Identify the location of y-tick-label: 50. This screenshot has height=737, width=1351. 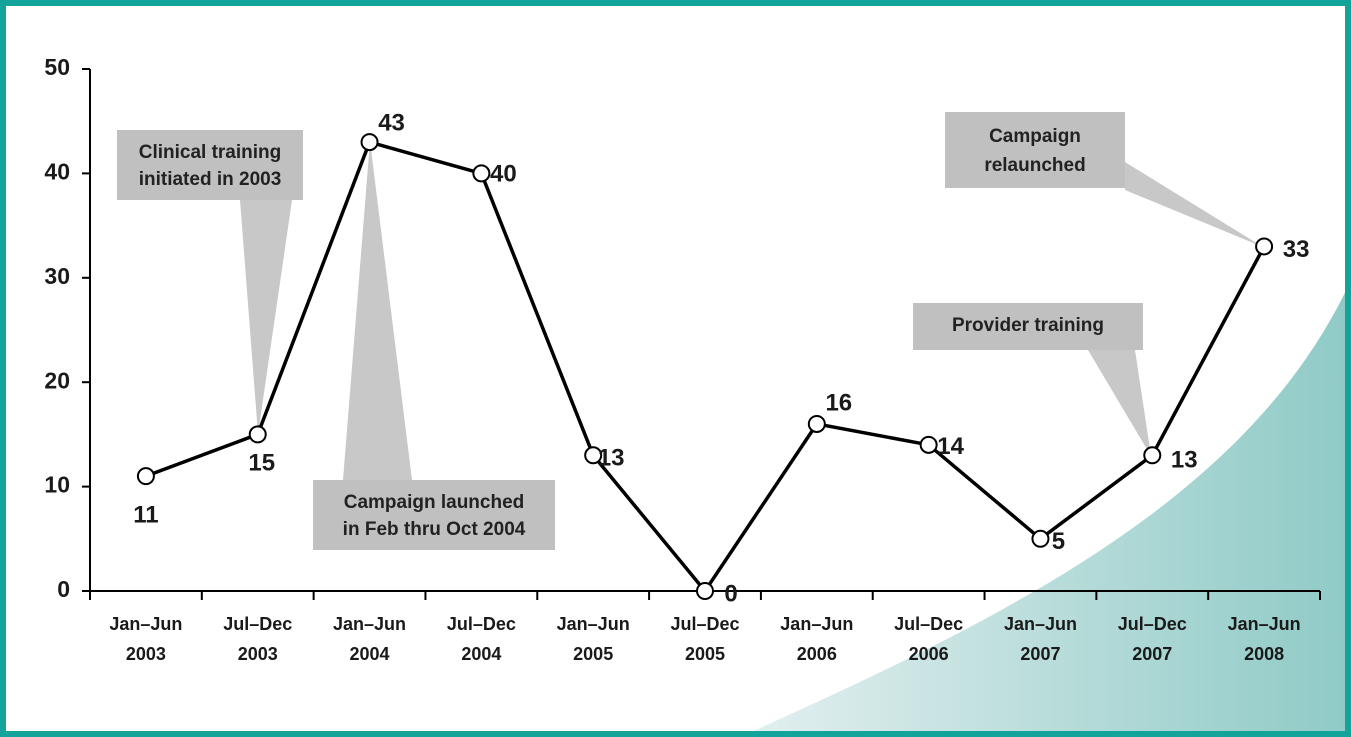
(57, 67).